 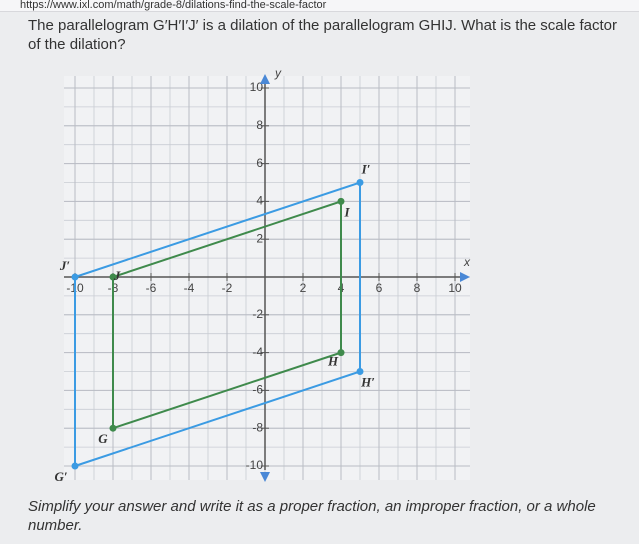 I want to click on x-axis-label: x, so click(x=467, y=262).